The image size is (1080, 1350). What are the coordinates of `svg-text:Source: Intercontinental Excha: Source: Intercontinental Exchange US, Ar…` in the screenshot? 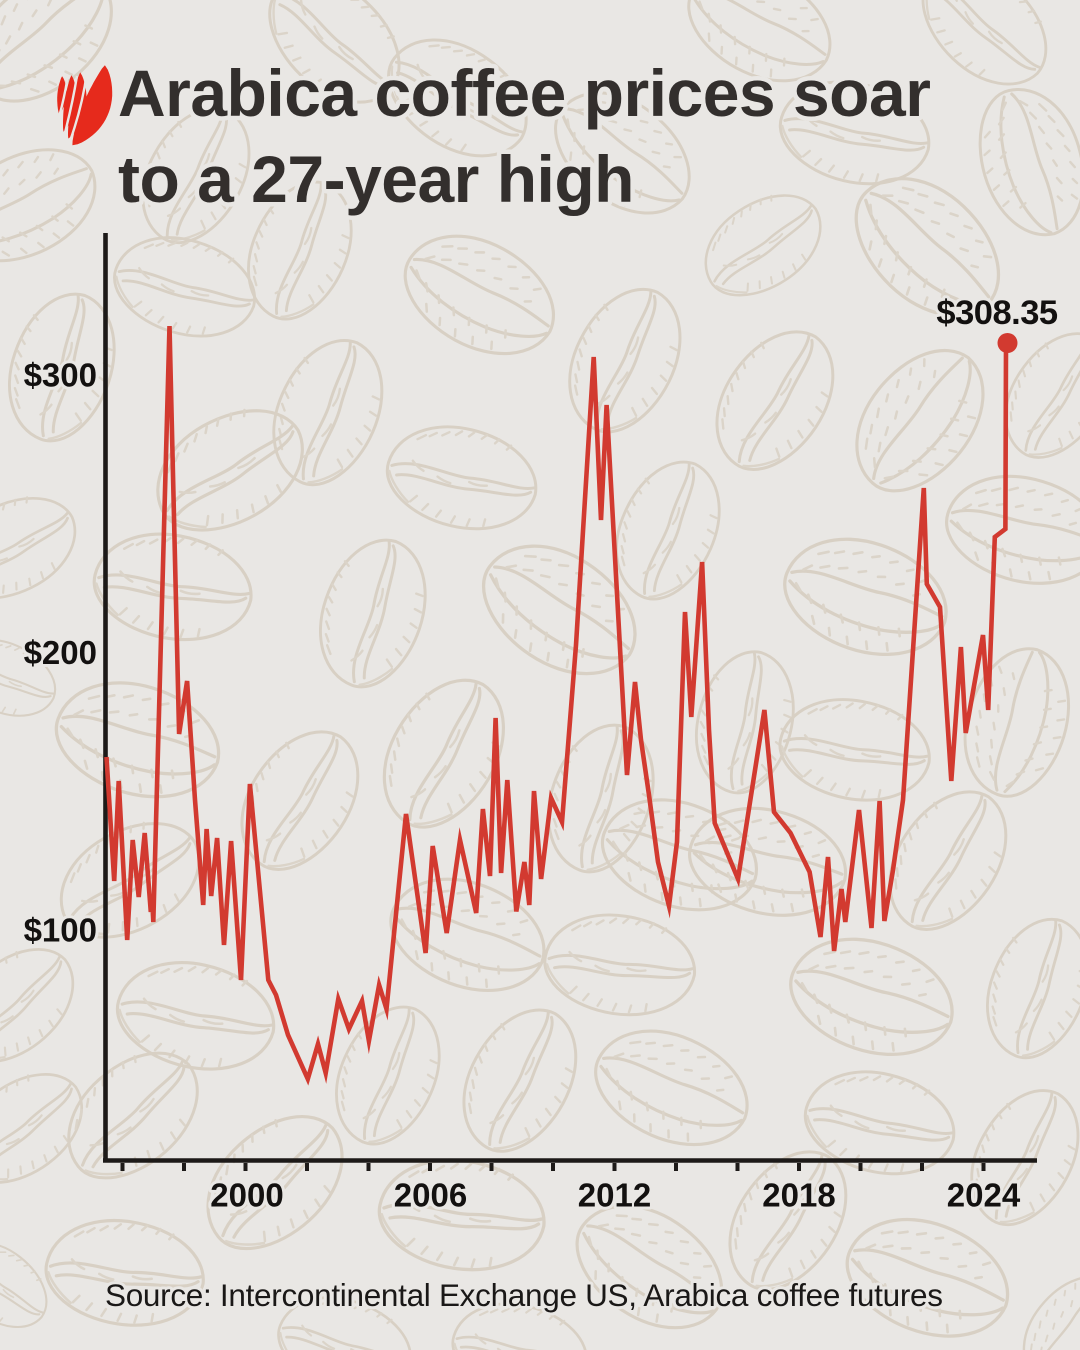 It's located at (524, 1295).